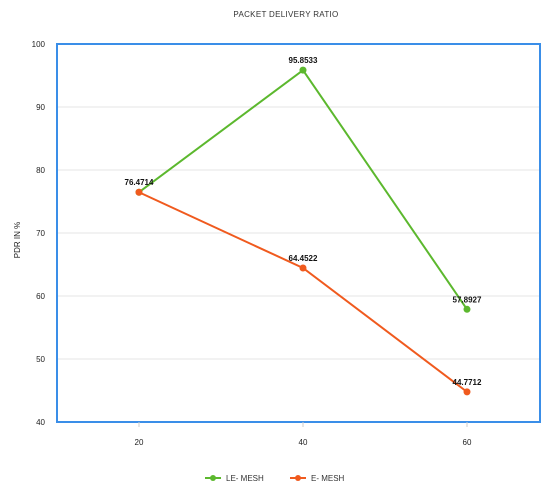 The width and height of the screenshot is (542, 492). Describe the element at coordinates (40, 296) in the screenshot. I see `y-tick-label: 60` at that location.